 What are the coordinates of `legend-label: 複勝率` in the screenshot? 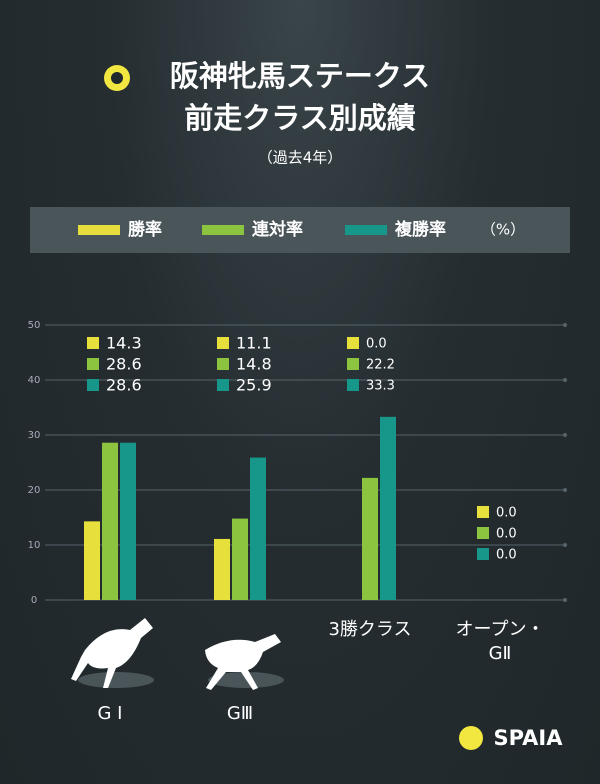 It's located at (420, 229).